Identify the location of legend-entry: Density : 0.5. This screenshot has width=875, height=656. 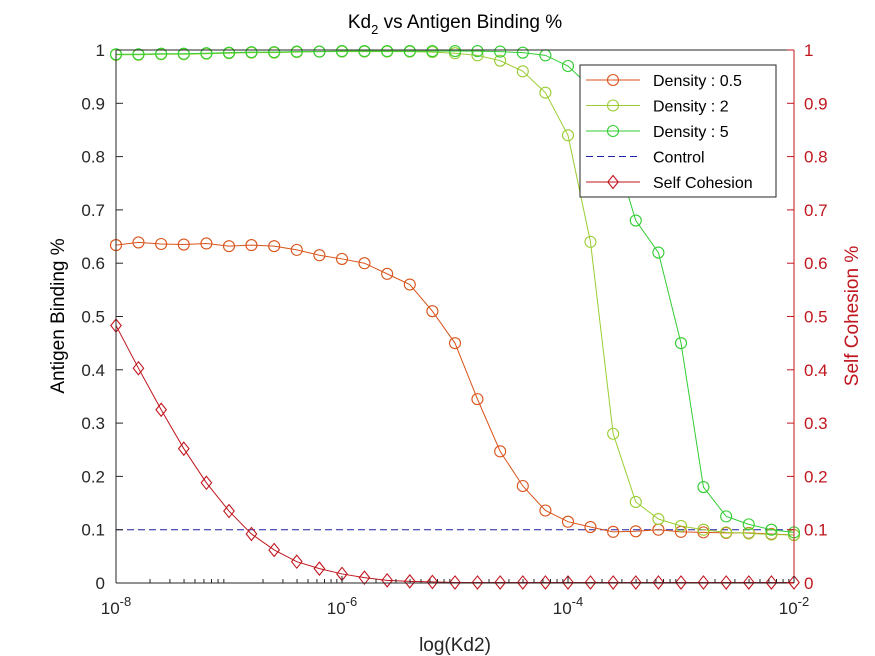
(664, 81).